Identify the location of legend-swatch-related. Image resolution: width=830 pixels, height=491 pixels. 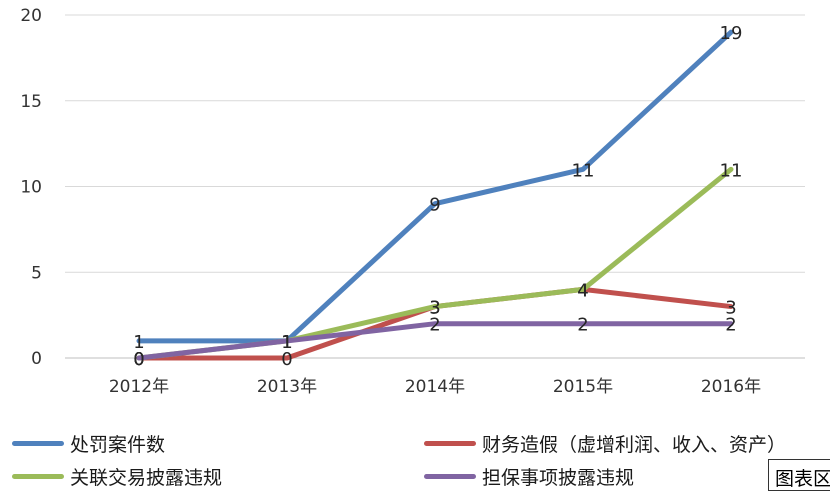
(38, 476).